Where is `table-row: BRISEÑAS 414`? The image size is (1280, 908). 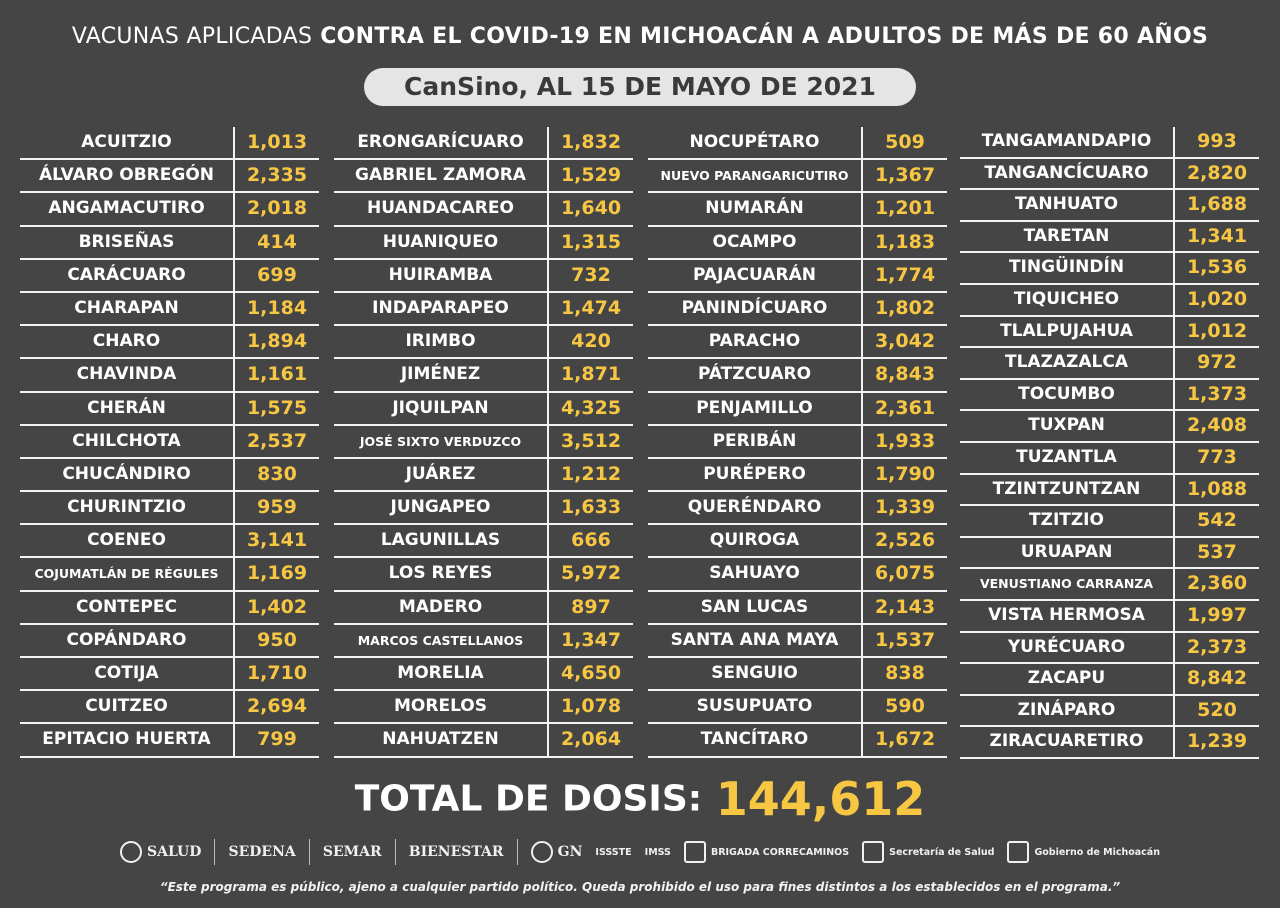
table-row: BRISEÑAS 414 is located at coordinates (169, 243).